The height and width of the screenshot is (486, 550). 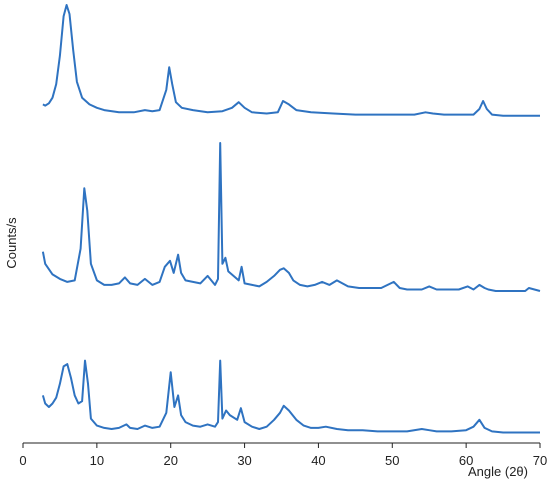 What do you see at coordinates (283, 455) in the screenshot?
I see `x-axis: 0 10 20 30 40 50 60 70` at bounding box center [283, 455].